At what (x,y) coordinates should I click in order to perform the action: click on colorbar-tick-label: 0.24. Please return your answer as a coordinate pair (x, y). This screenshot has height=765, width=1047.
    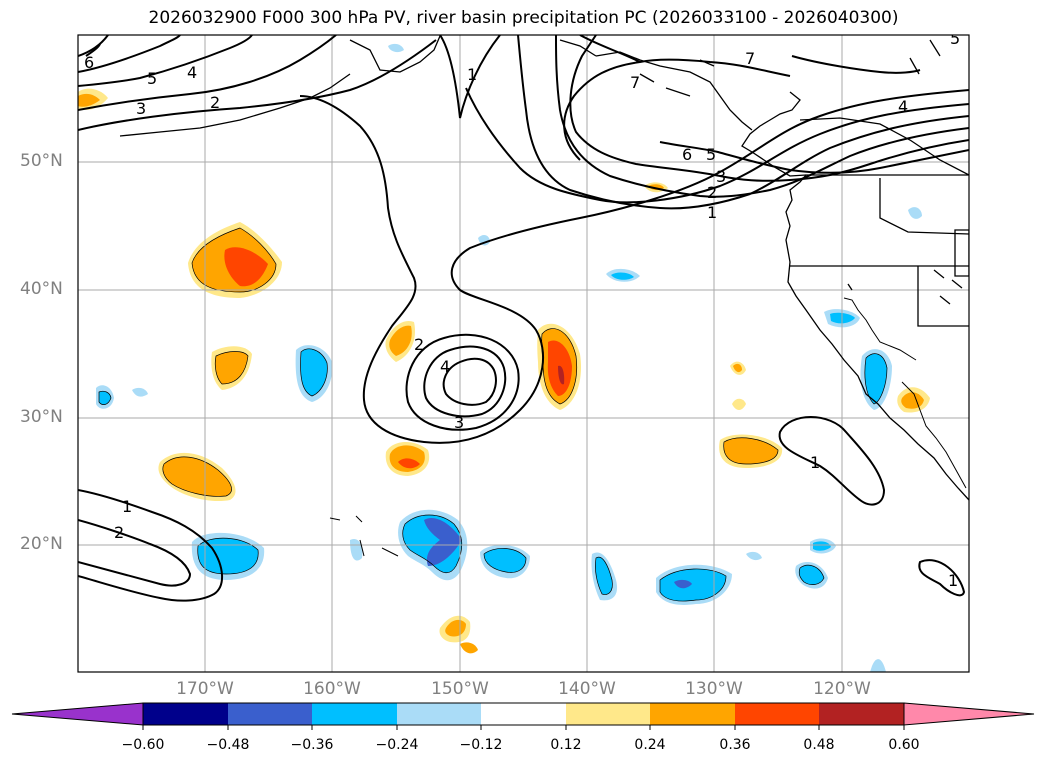
    Looking at the image, I should click on (650, 745).